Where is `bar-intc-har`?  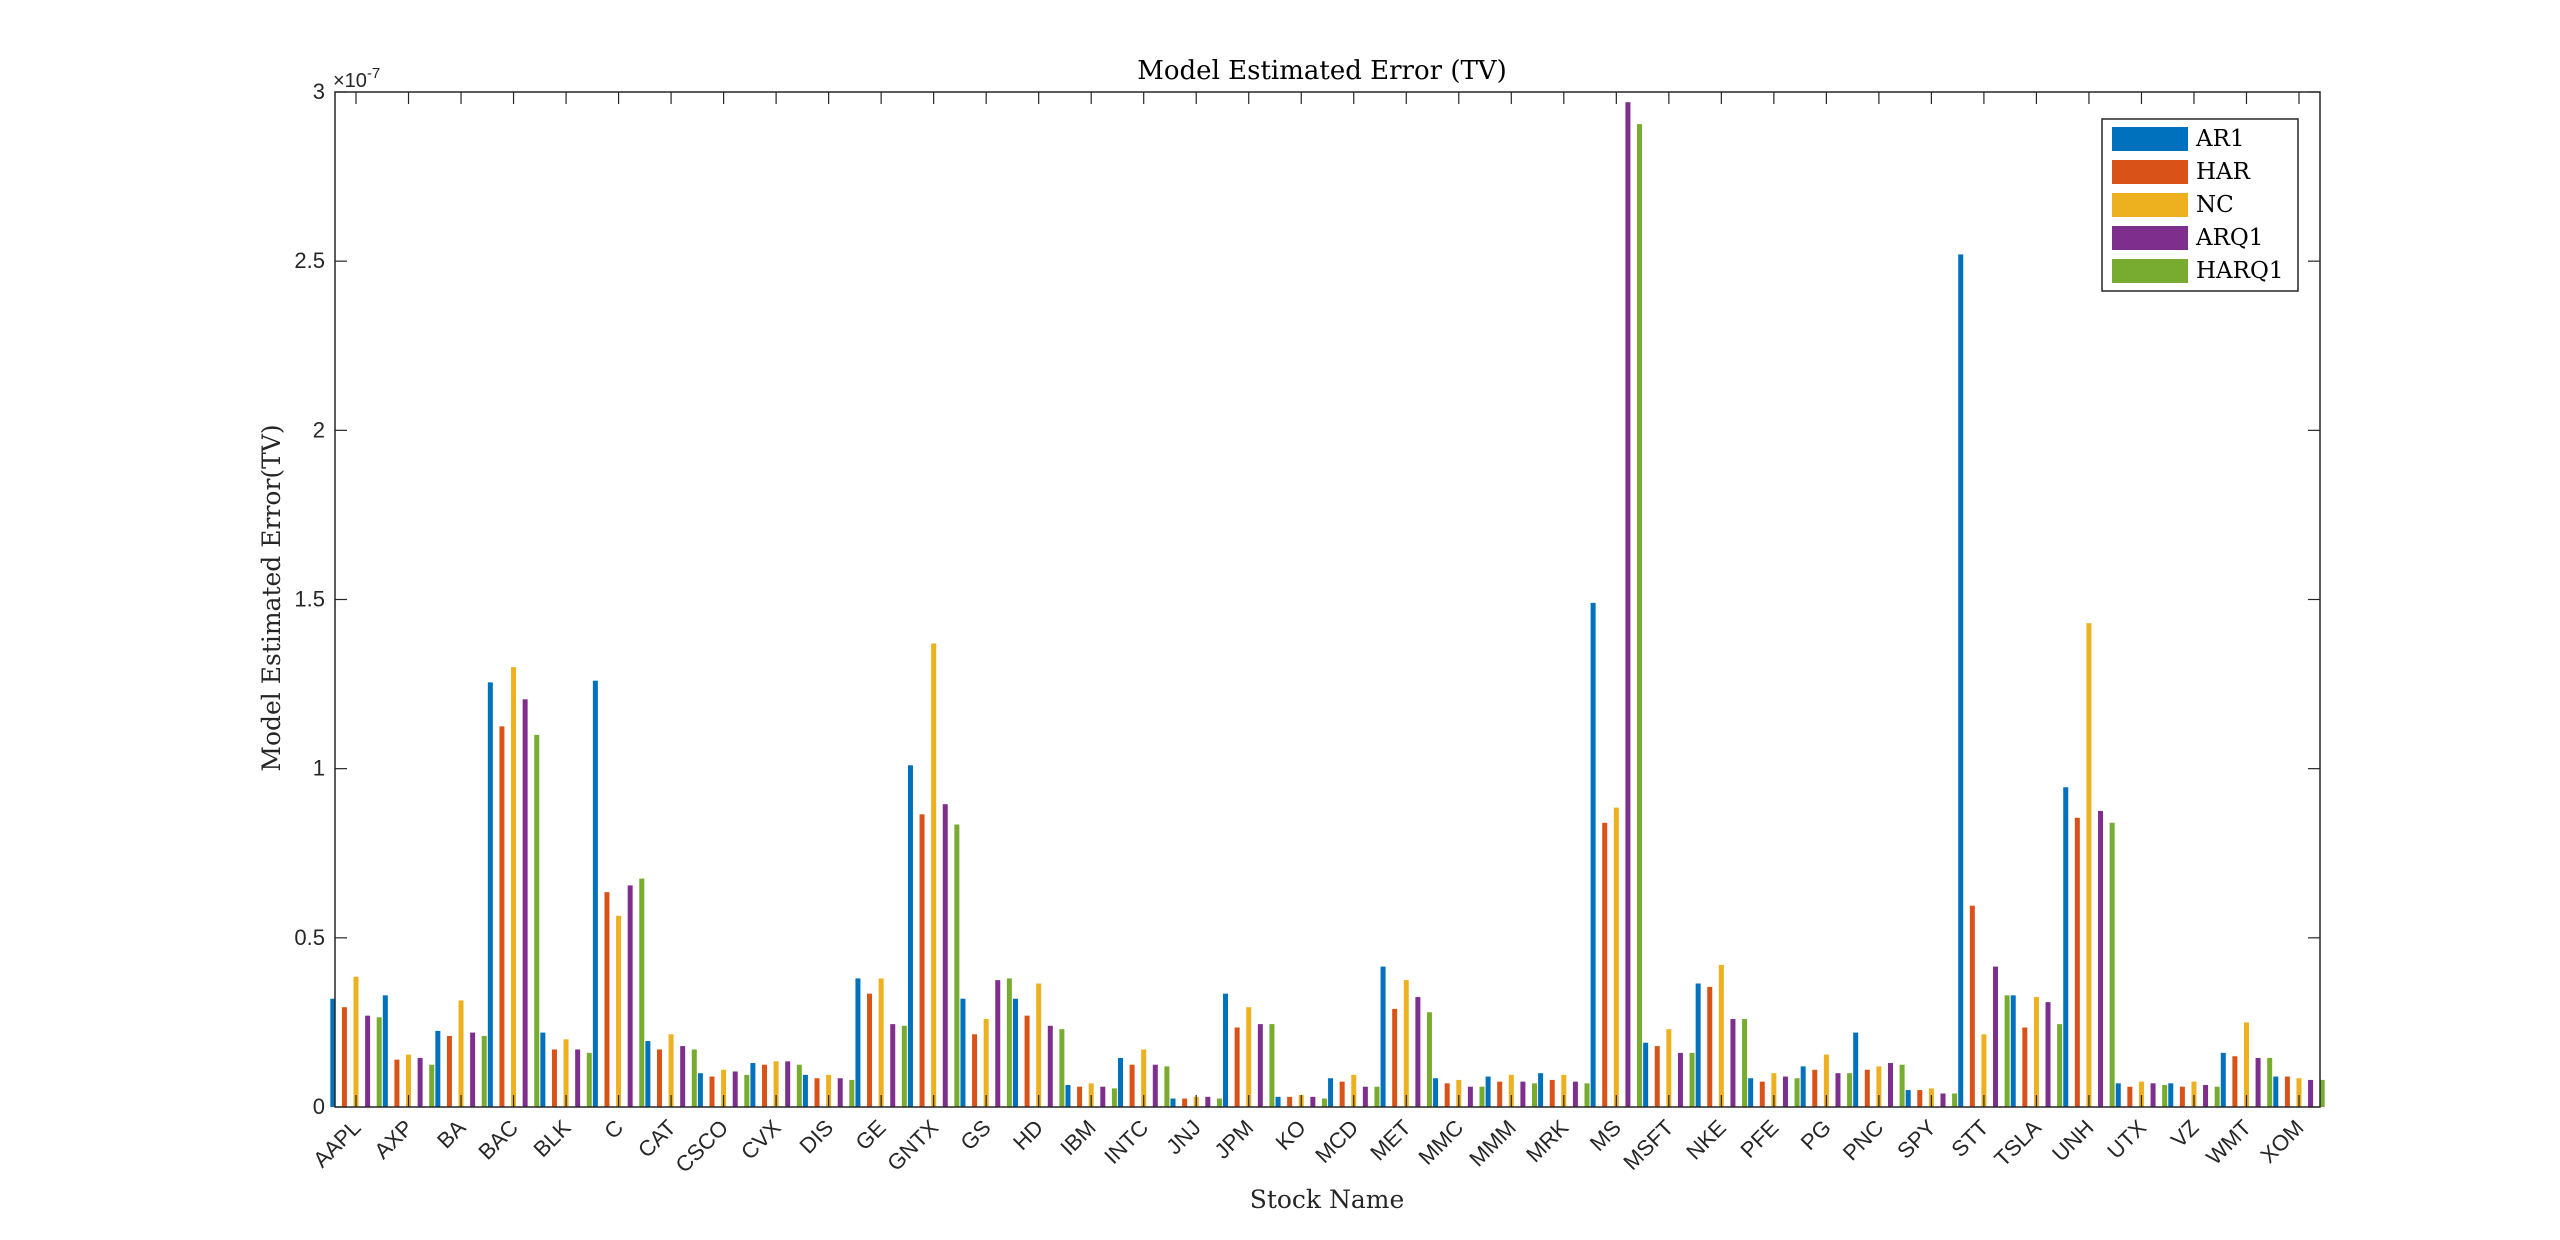 bar-intc-har is located at coordinates (1132, 1085).